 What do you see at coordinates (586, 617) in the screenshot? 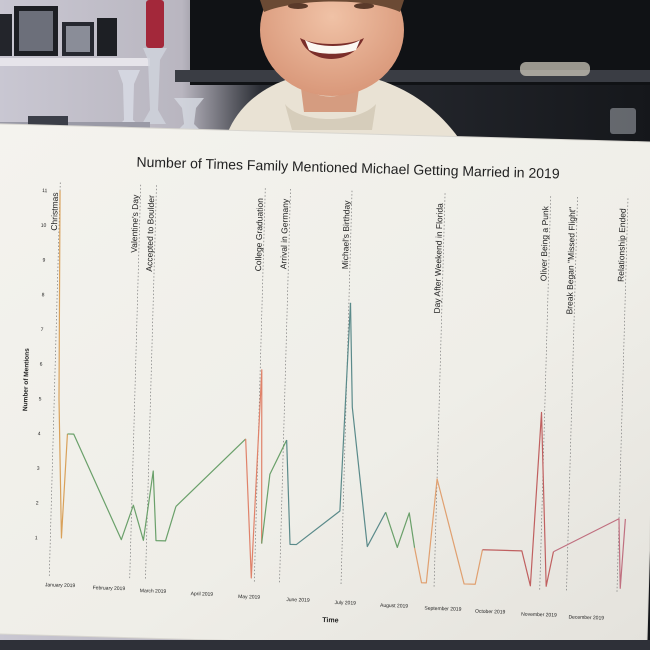
I see `x-tick-label: December 2019` at bounding box center [586, 617].